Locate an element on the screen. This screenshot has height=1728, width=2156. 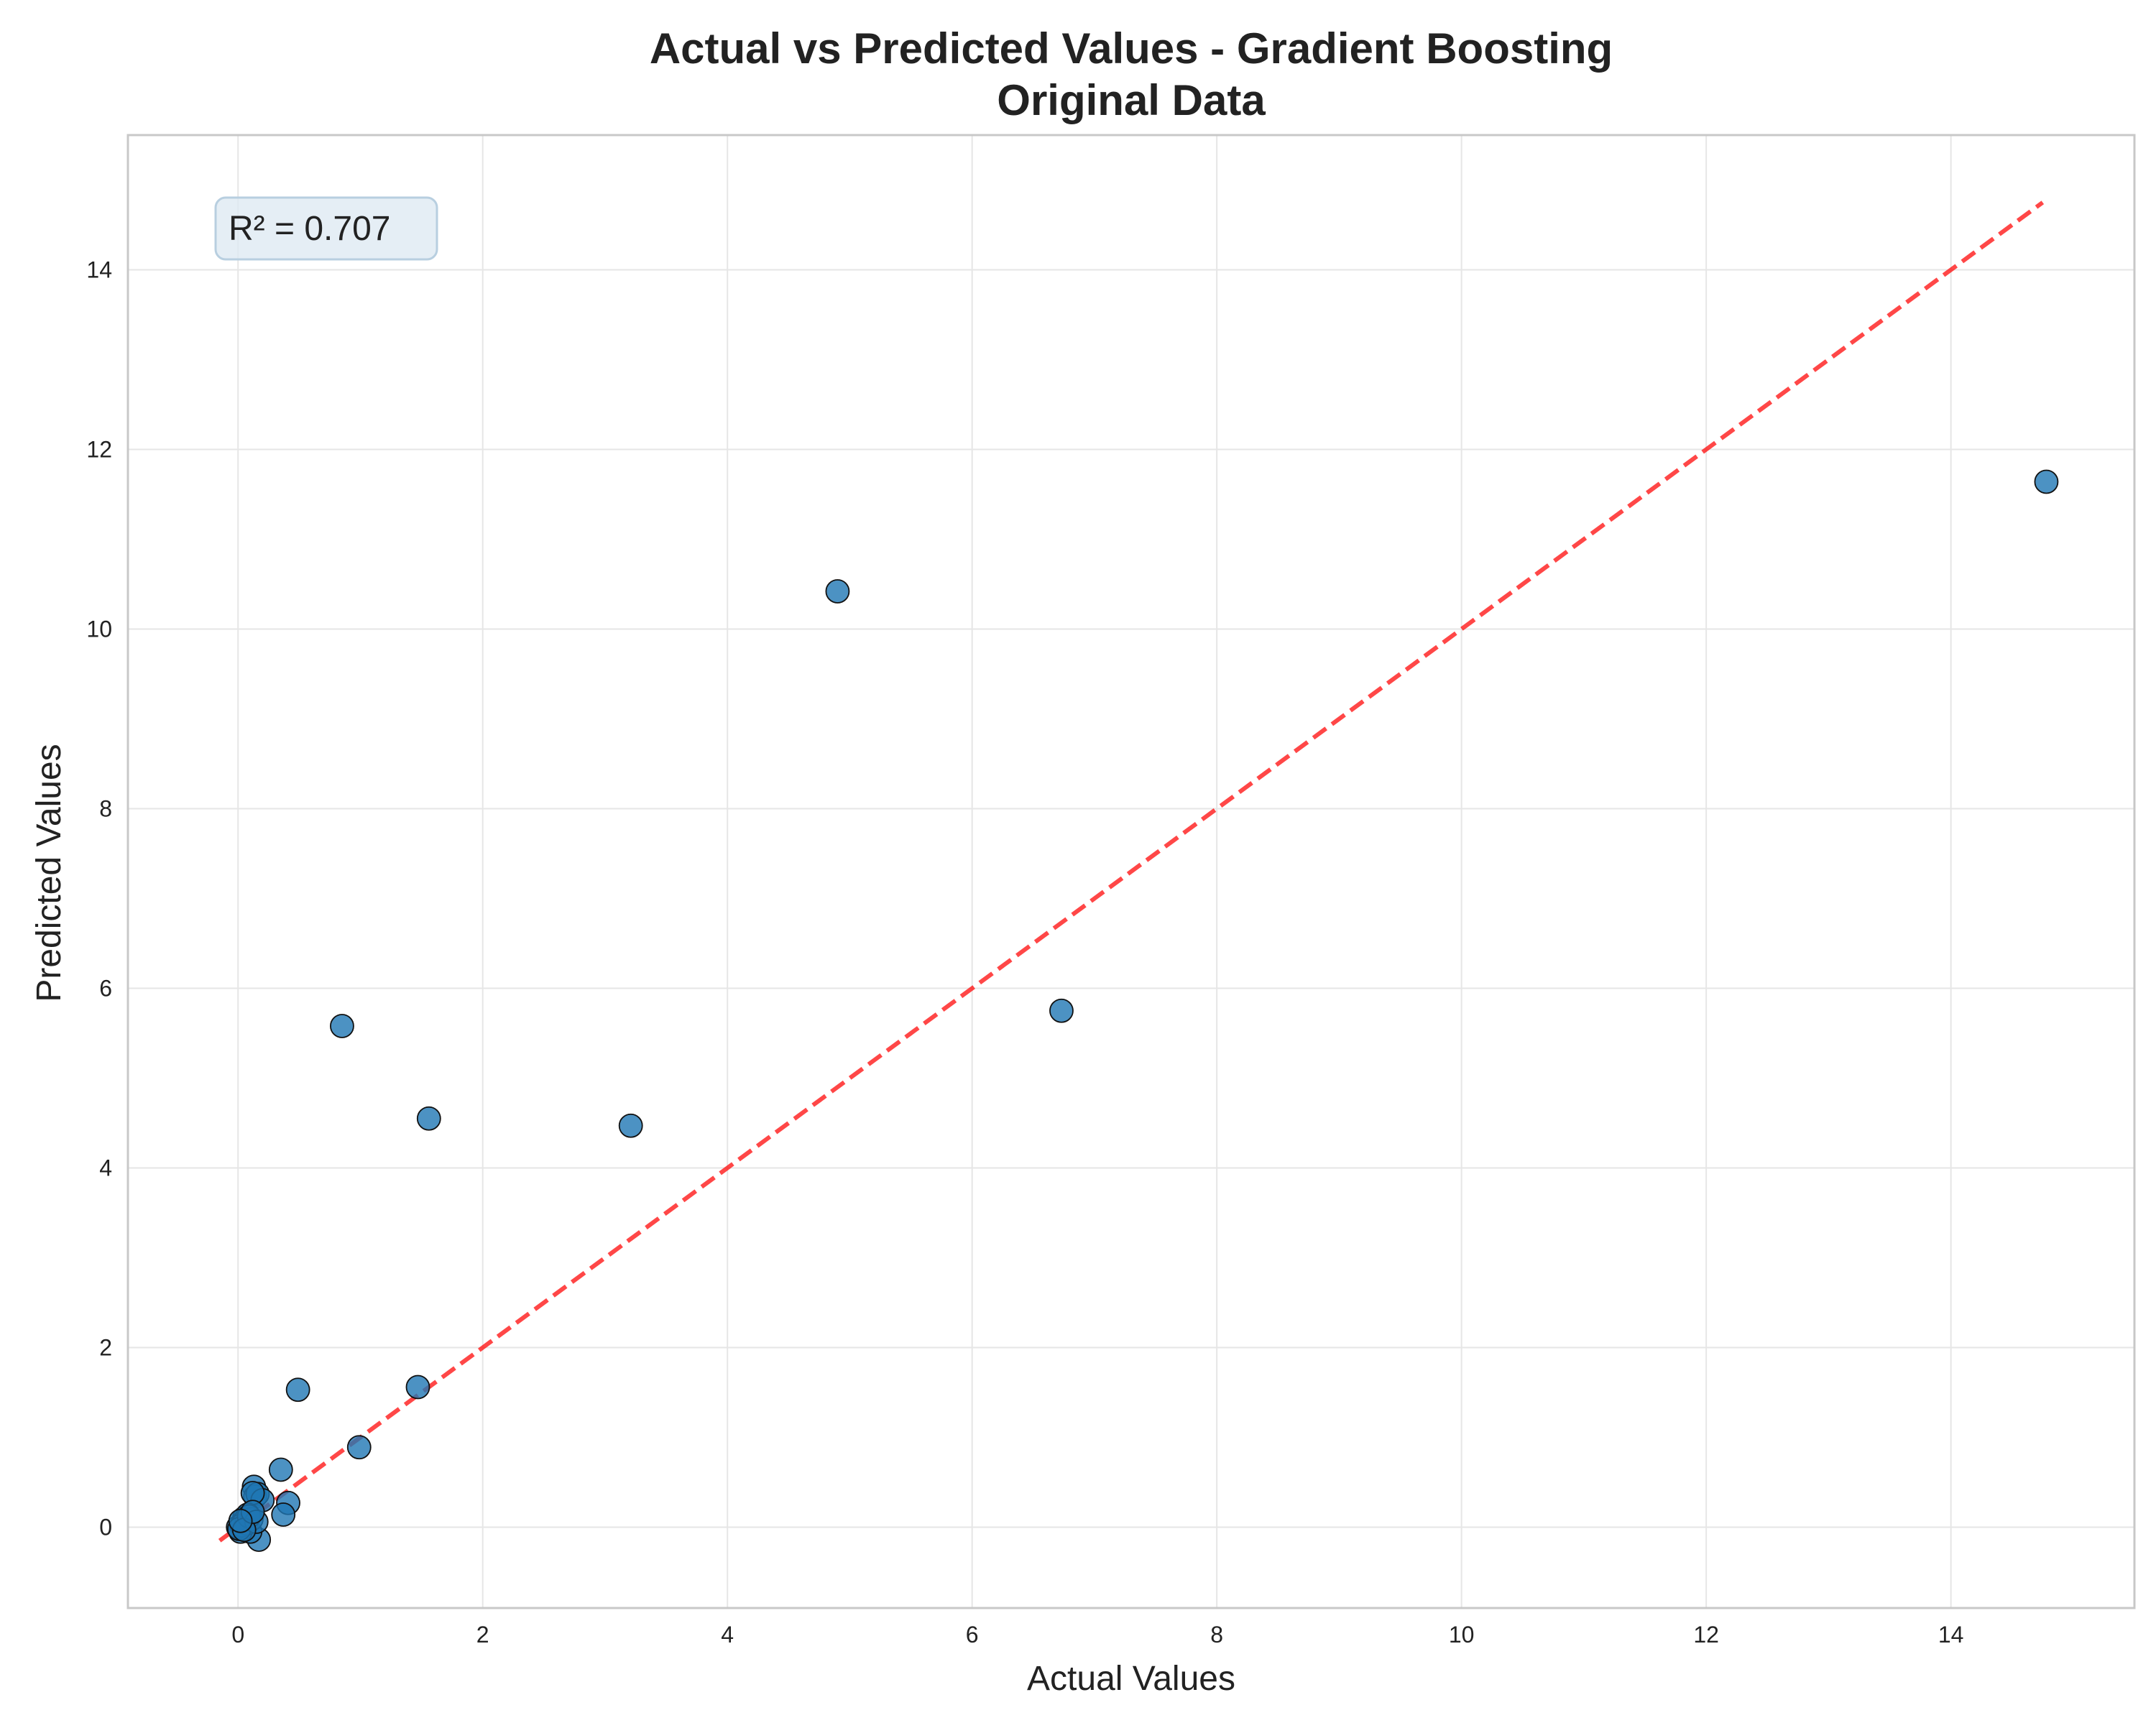
y-tick-label: 2 is located at coordinates (106, 1348).